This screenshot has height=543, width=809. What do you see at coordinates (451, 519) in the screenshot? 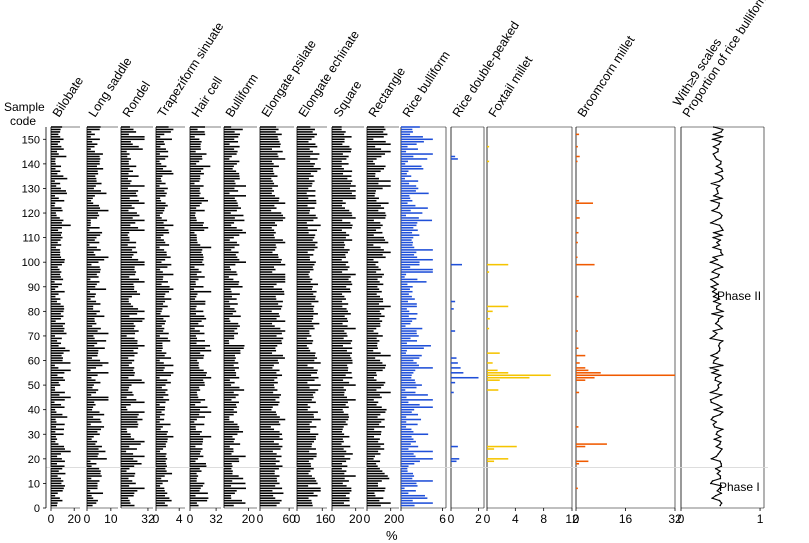
I see `x-tick-label-rice-double-peaked-0: 0` at bounding box center [451, 519].